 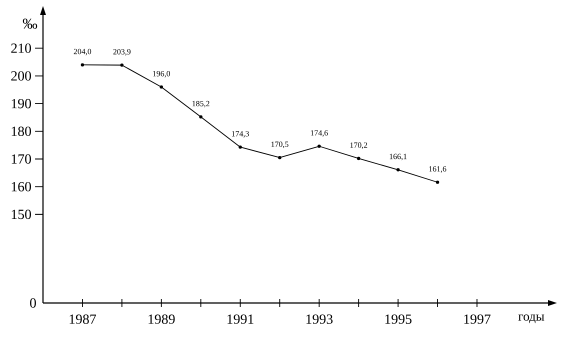 What do you see at coordinates (21, 131) in the screenshot?
I see `y-tick-label: 180` at bounding box center [21, 131].